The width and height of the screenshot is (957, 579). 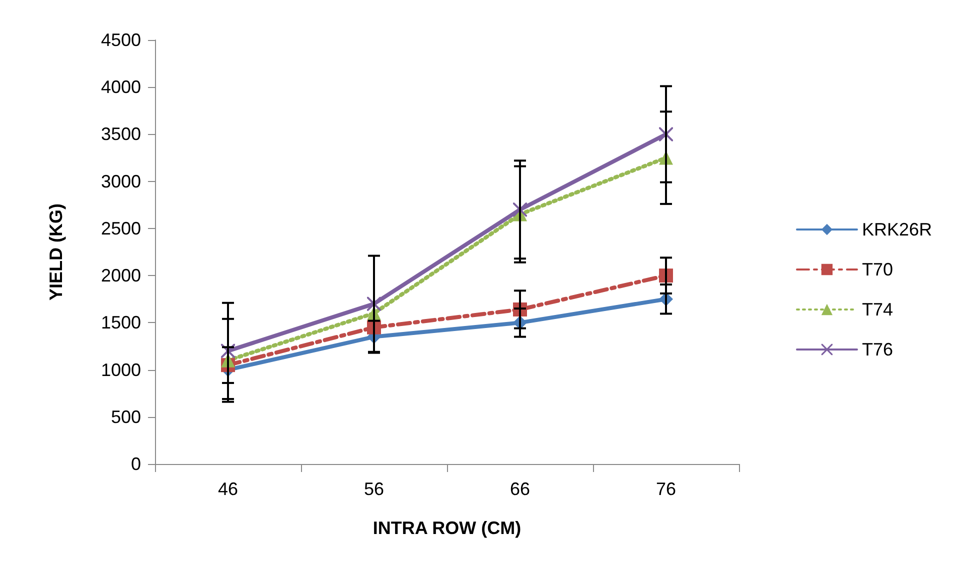 What do you see at coordinates (228, 489) in the screenshot?
I see `x-tick-label: 46` at bounding box center [228, 489].